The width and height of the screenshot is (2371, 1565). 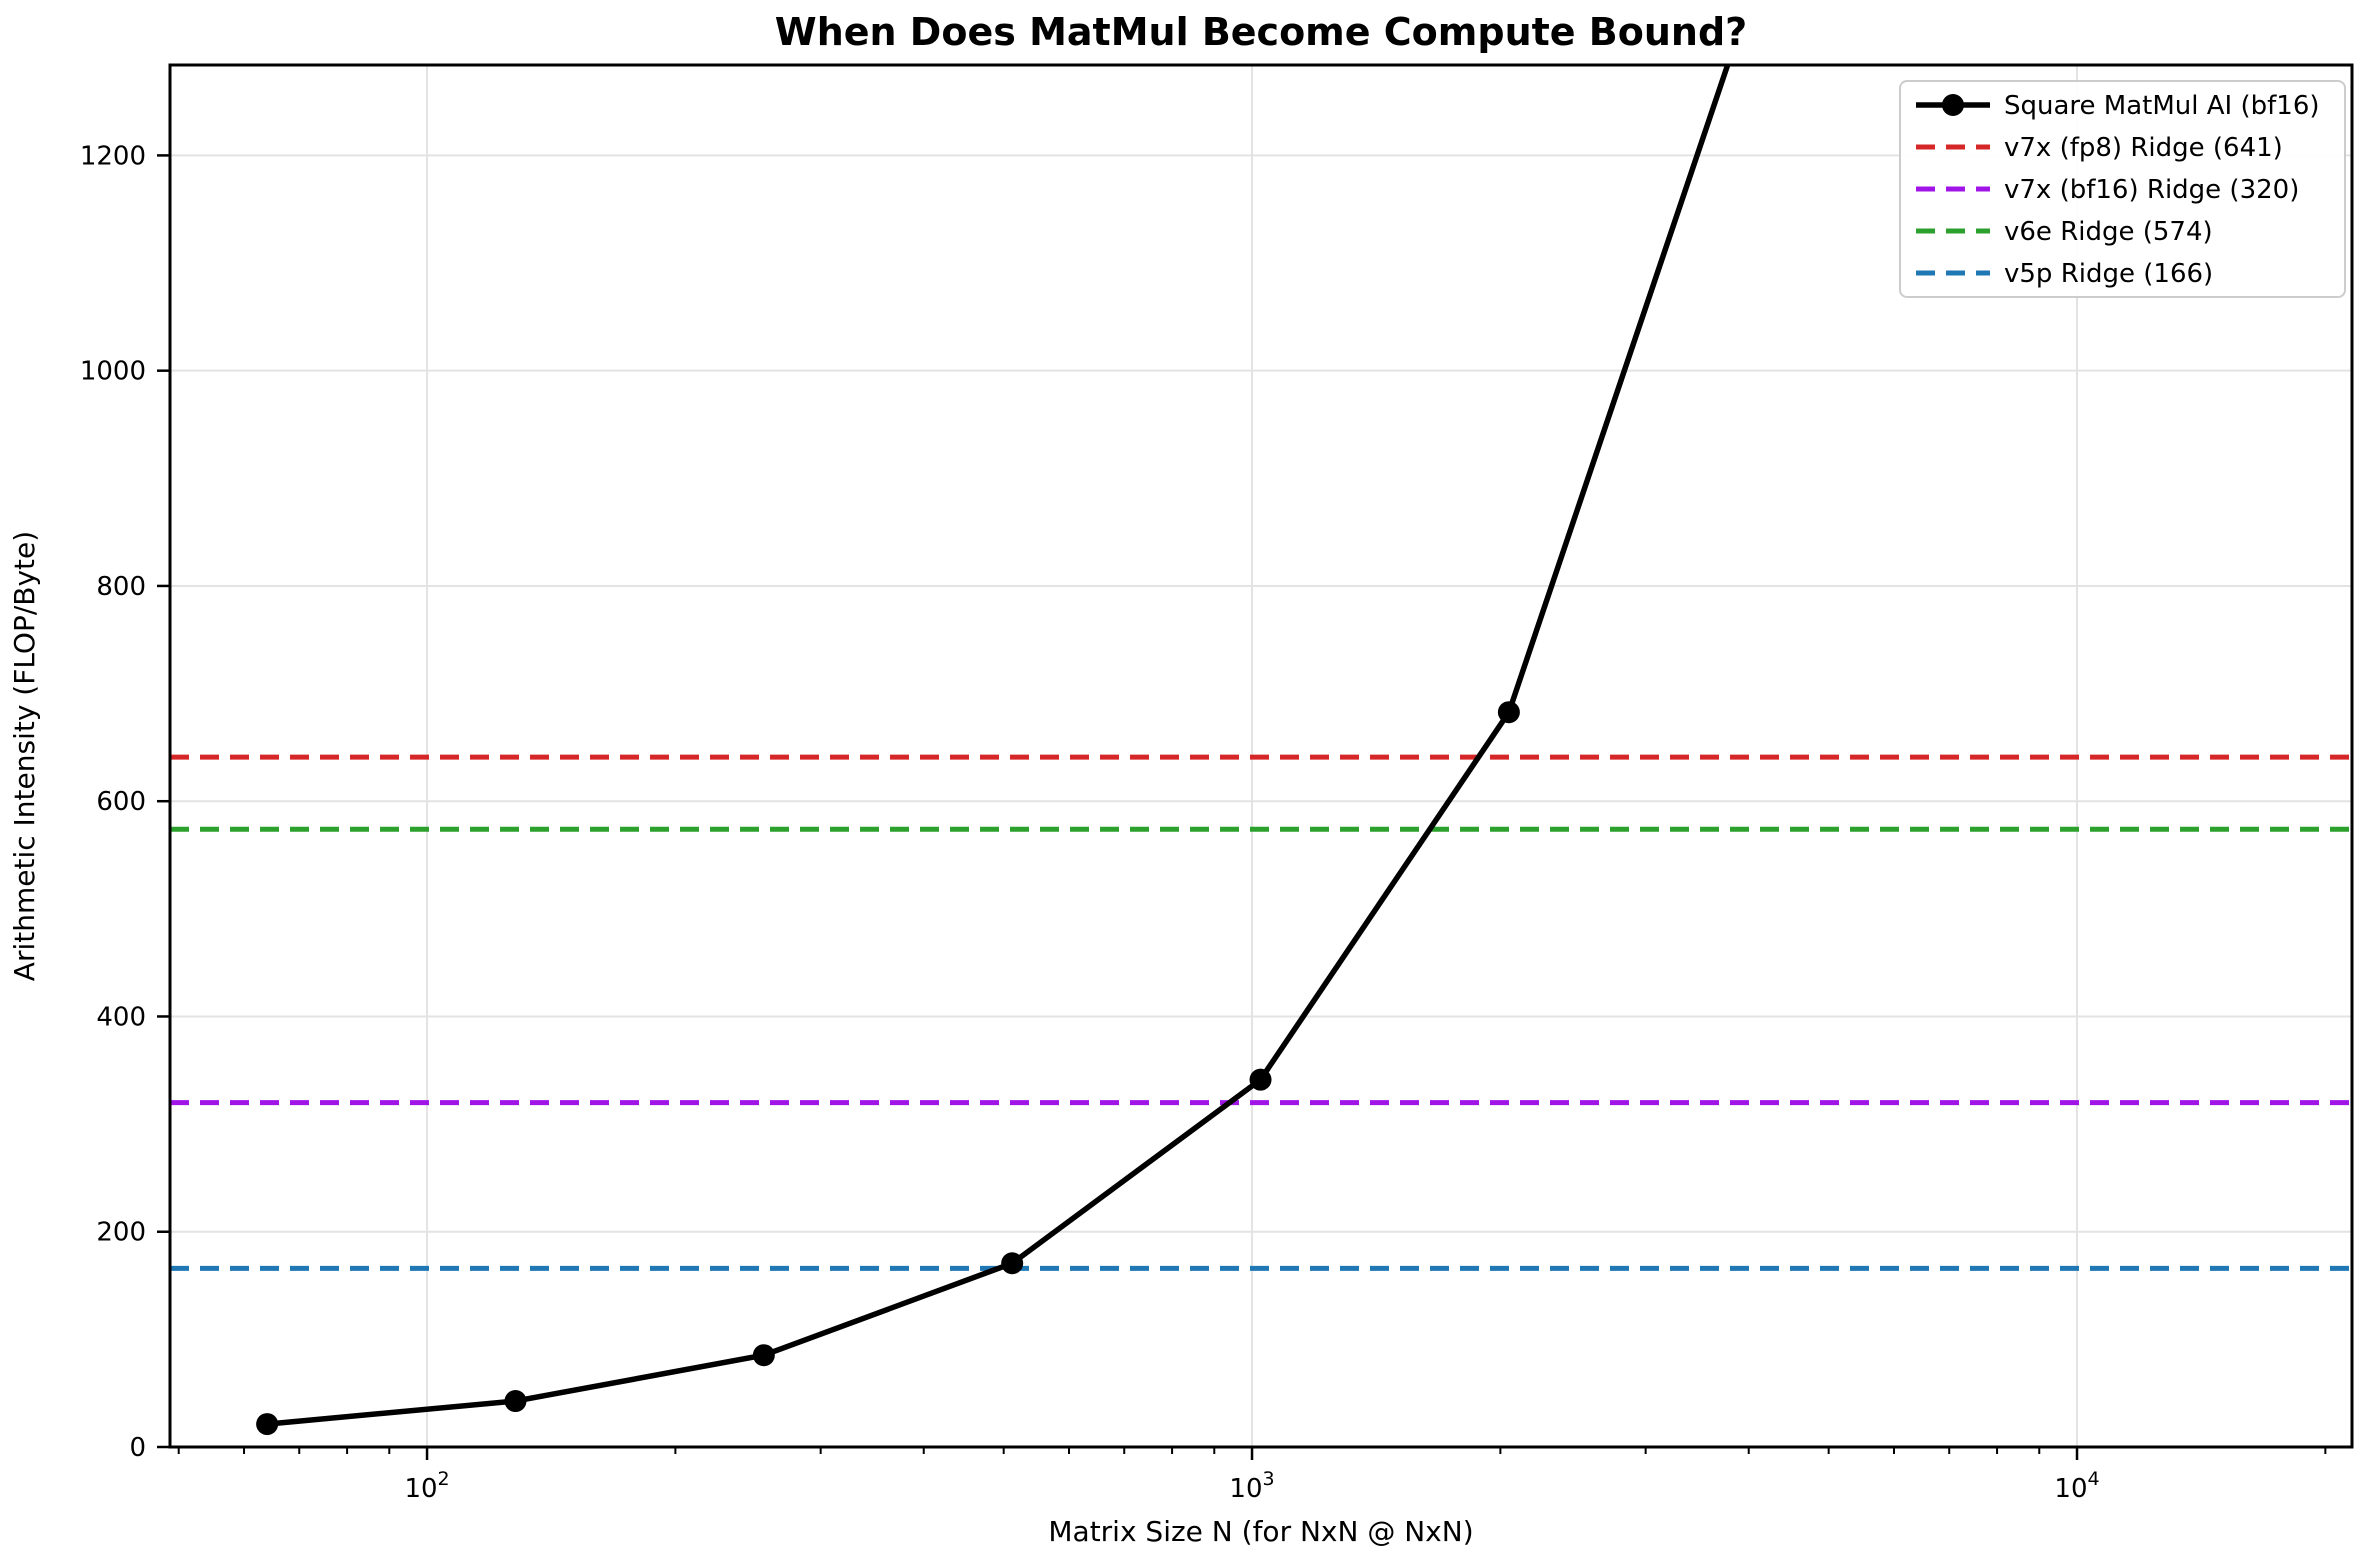 I want to click on y-axis-label: Arithmetic Intensity (FLOP/Byte), so click(x=24, y=756).